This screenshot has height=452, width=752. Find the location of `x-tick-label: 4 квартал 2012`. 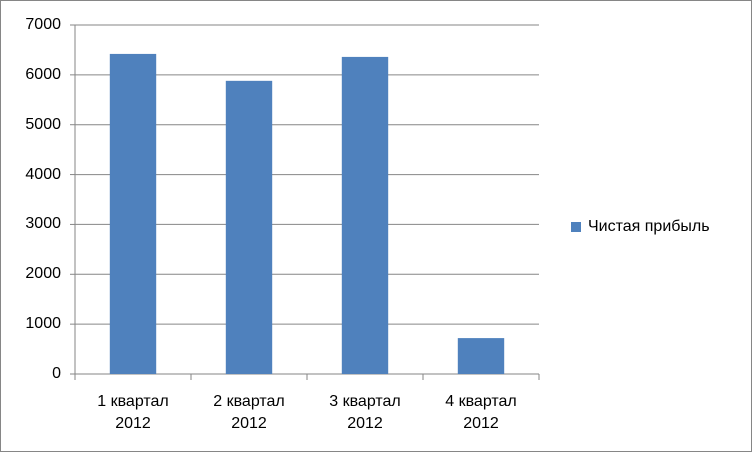

x-tick-label: 4 квартал 2012 is located at coordinates (481, 412).